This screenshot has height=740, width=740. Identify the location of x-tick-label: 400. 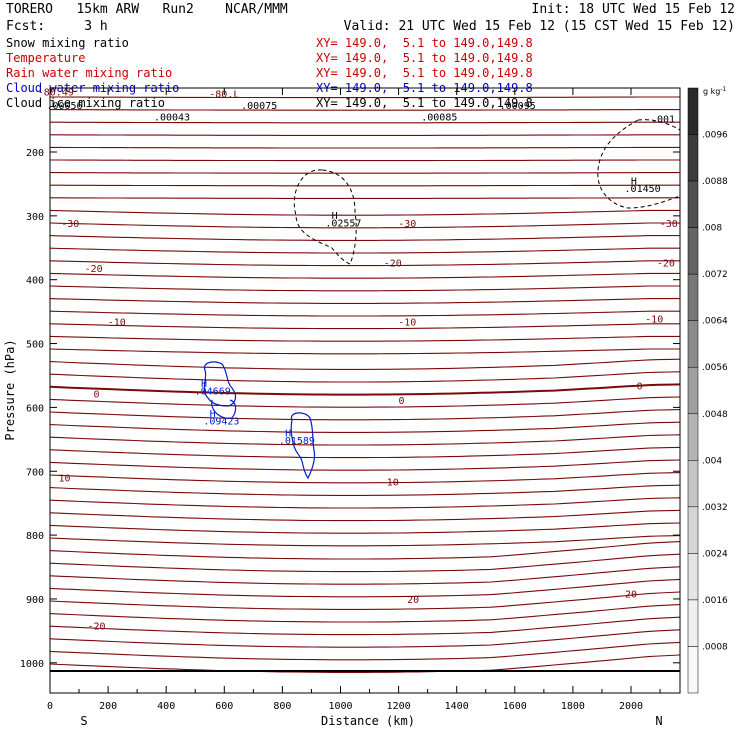
(166, 706).